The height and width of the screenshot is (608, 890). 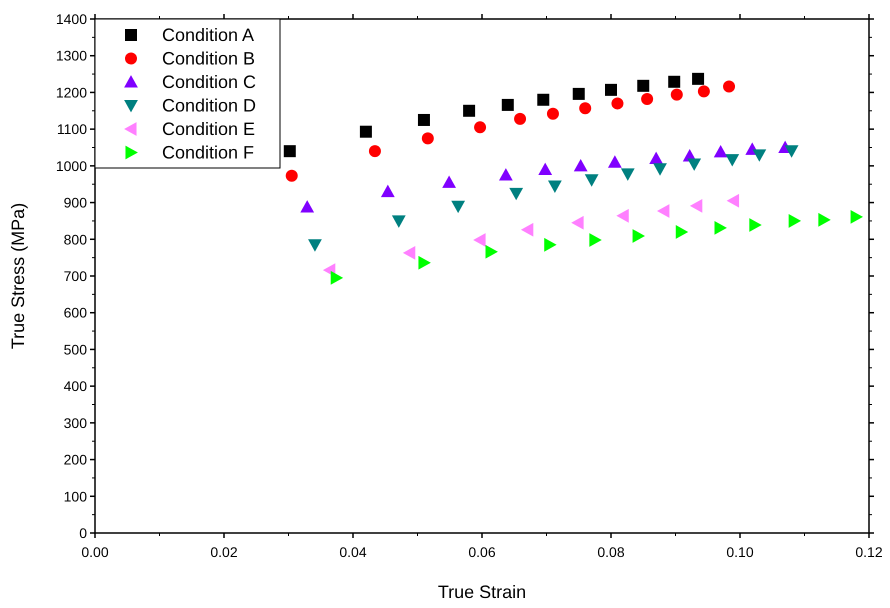 I want to click on legend-label: Condition A, so click(x=208, y=35).